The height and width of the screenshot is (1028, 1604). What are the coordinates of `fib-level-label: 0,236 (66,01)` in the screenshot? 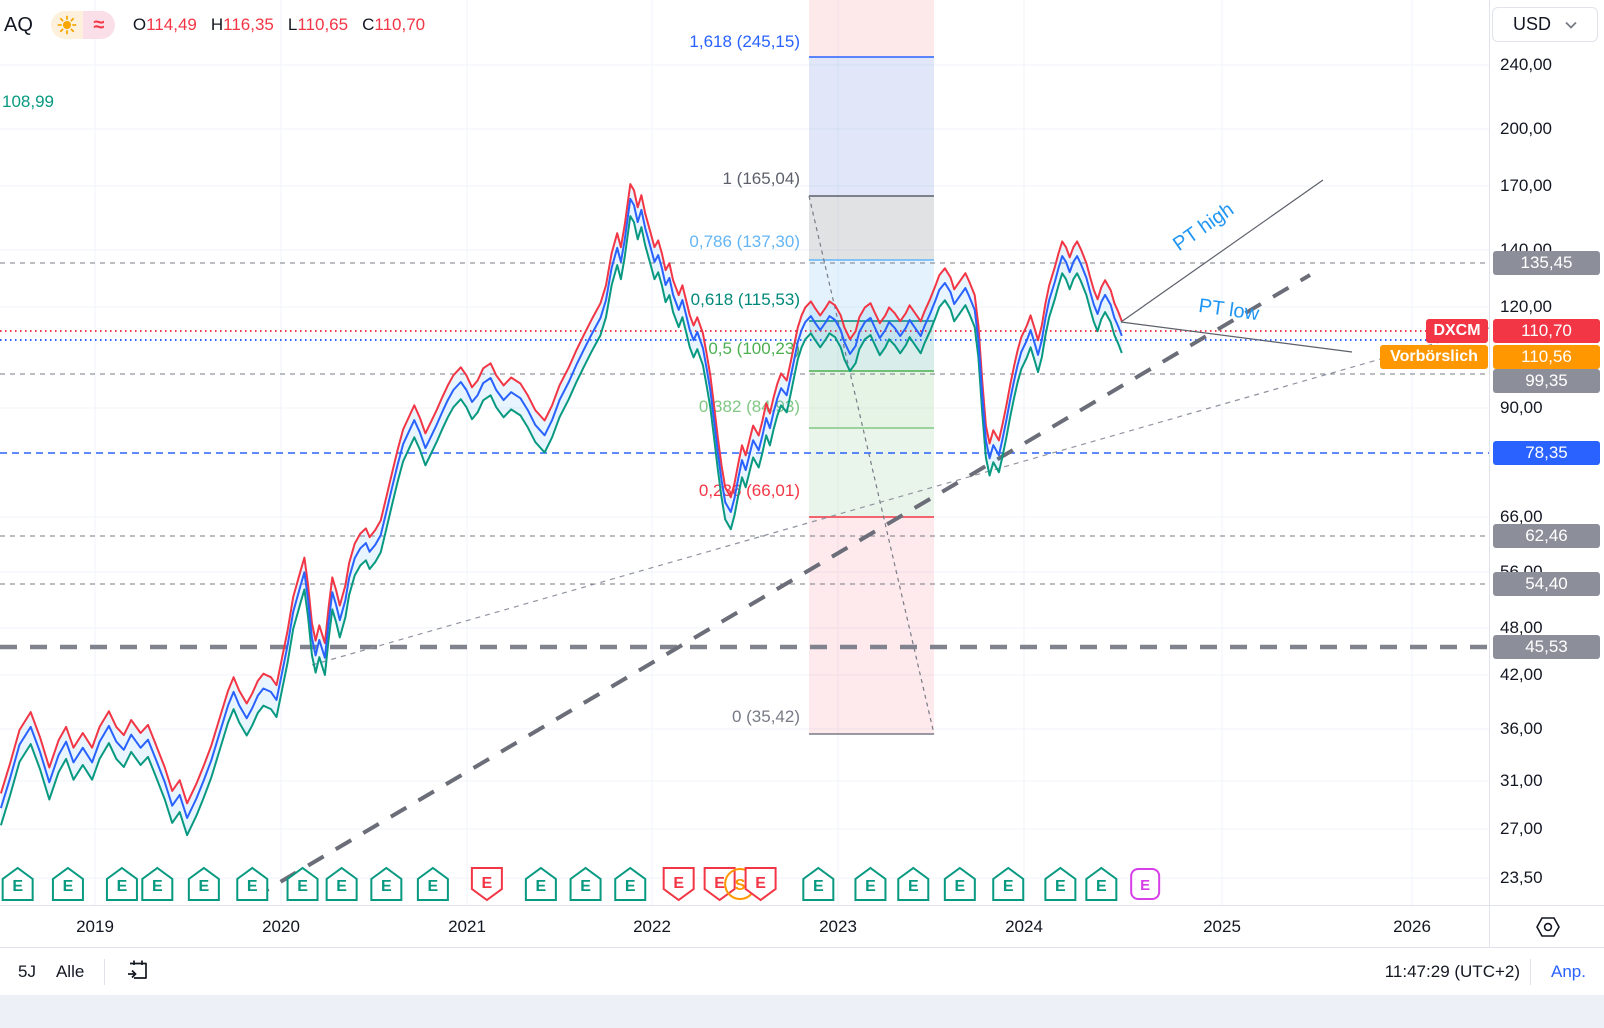 It's located at (749, 490).